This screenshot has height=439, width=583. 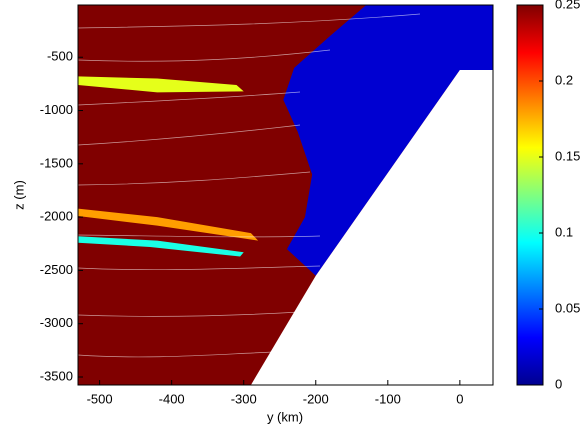 What do you see at coordinates (530, 195) in the screenshot?
I see `colorbar` at bounding box center [530, 195].